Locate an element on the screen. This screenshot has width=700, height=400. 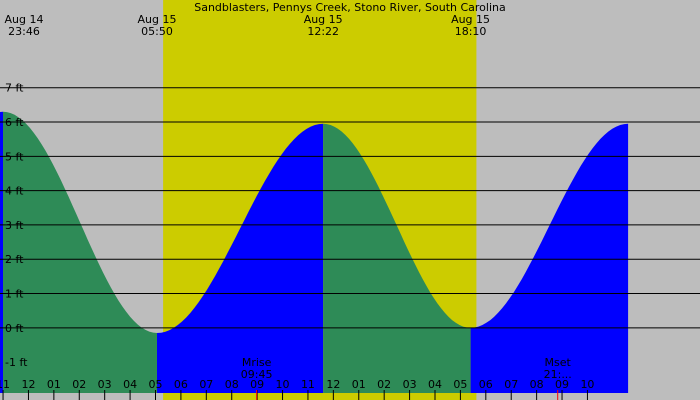
y-tick-layer: -1 ft 0 ft 1 ft 2 ft 3 ft 4 ft 5 ft 6 ft 7 ft is located at coordinates (16, 225).